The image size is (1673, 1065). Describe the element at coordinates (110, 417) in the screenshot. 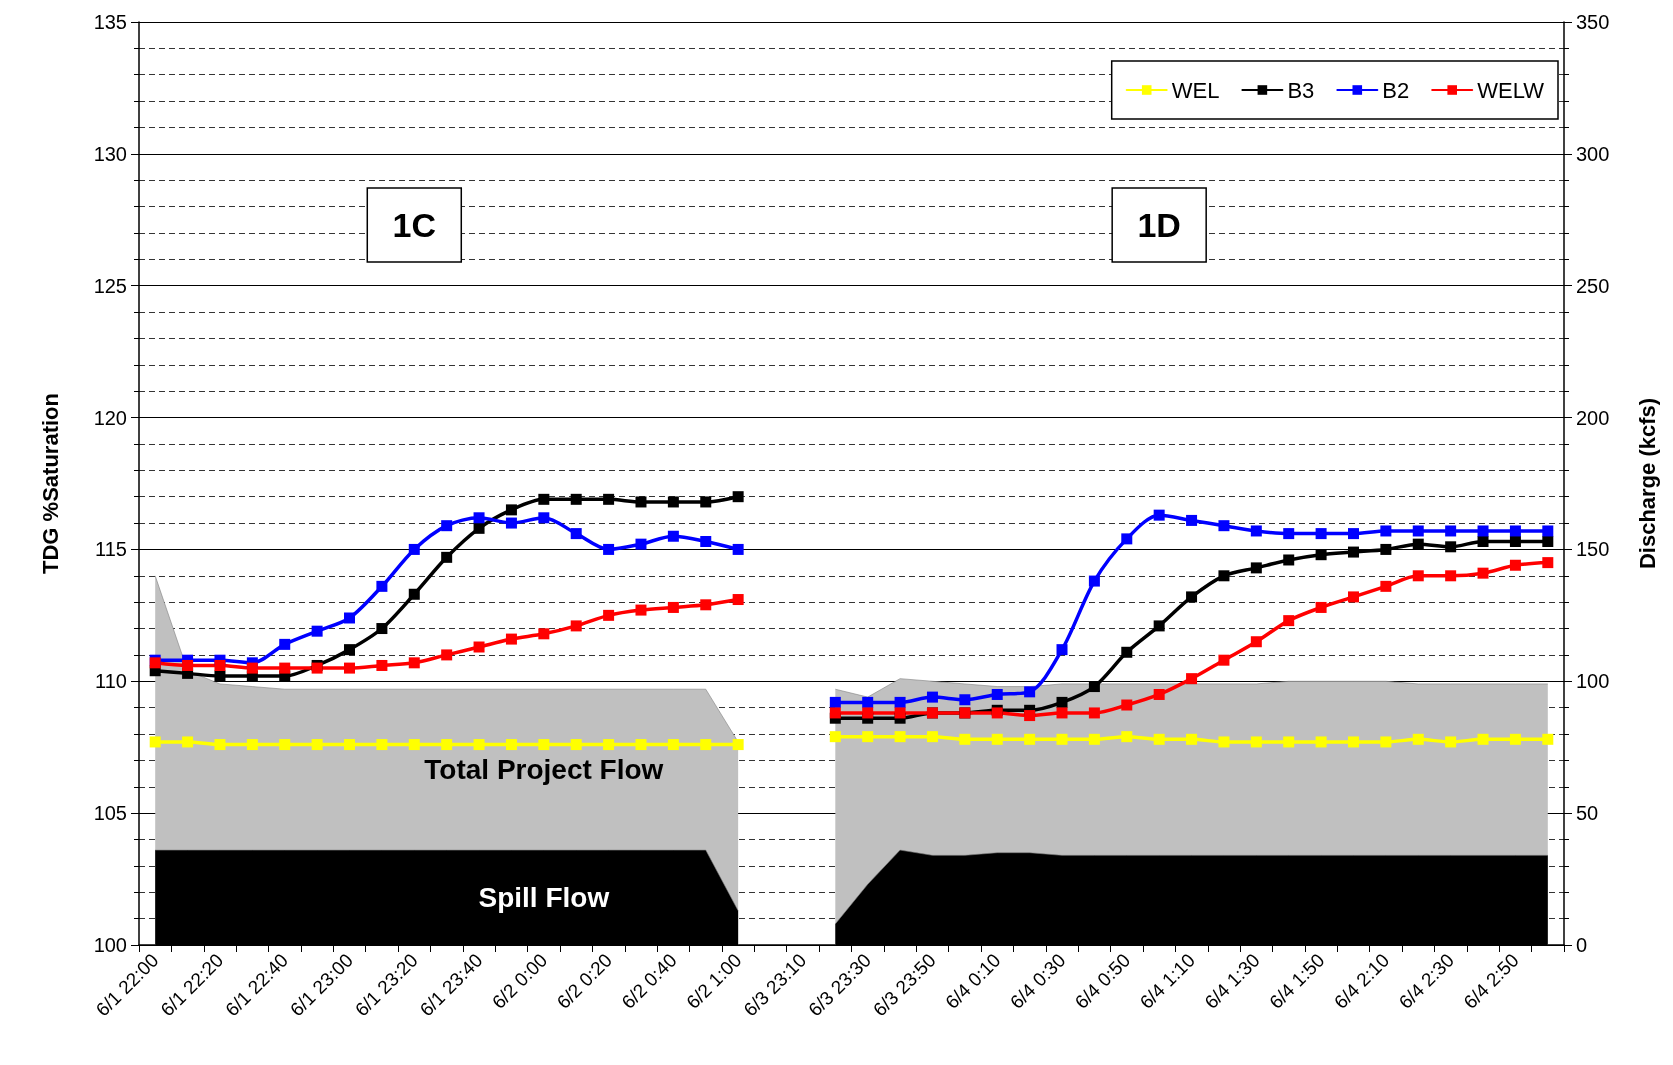

I see `y-tick-label: 120` at that location.